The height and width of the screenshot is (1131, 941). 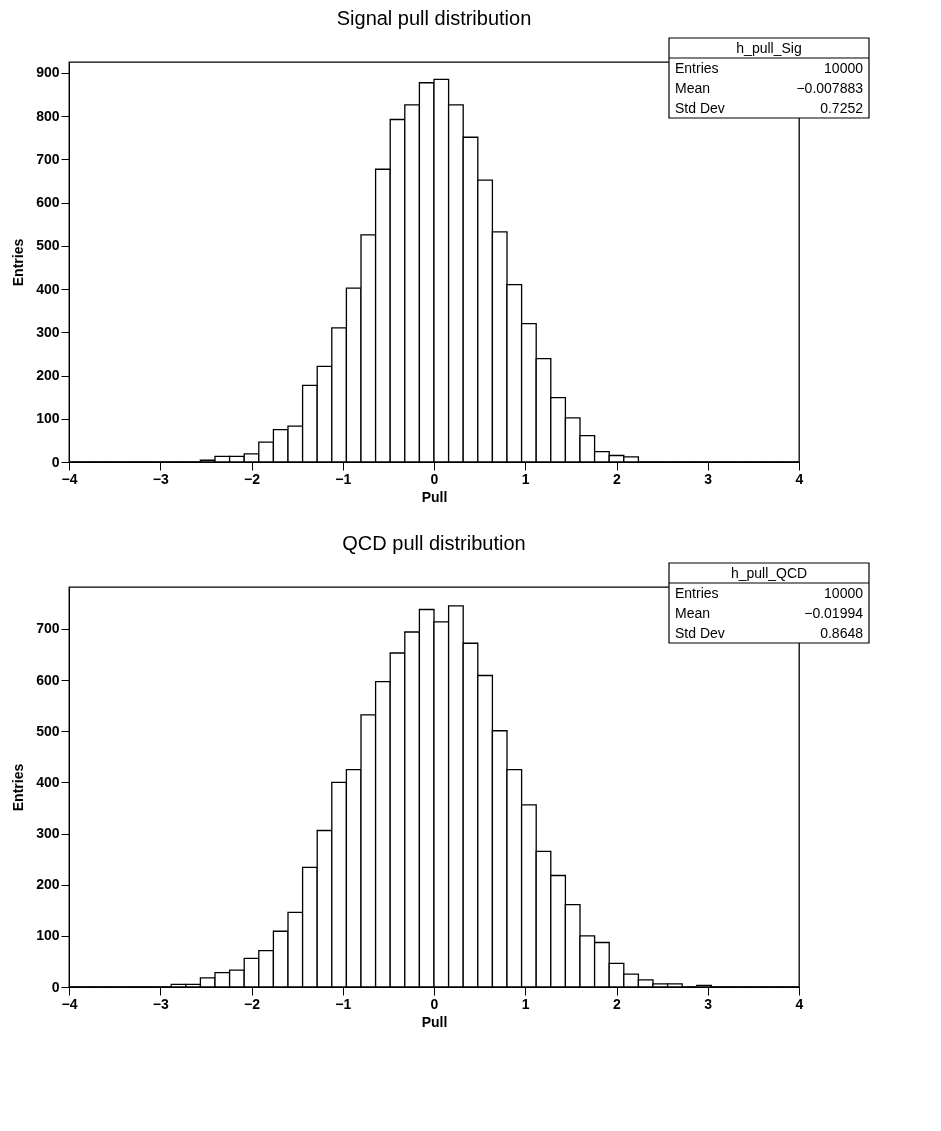 I want to click on y-tick-label: 900, so click(x=48, y=72).